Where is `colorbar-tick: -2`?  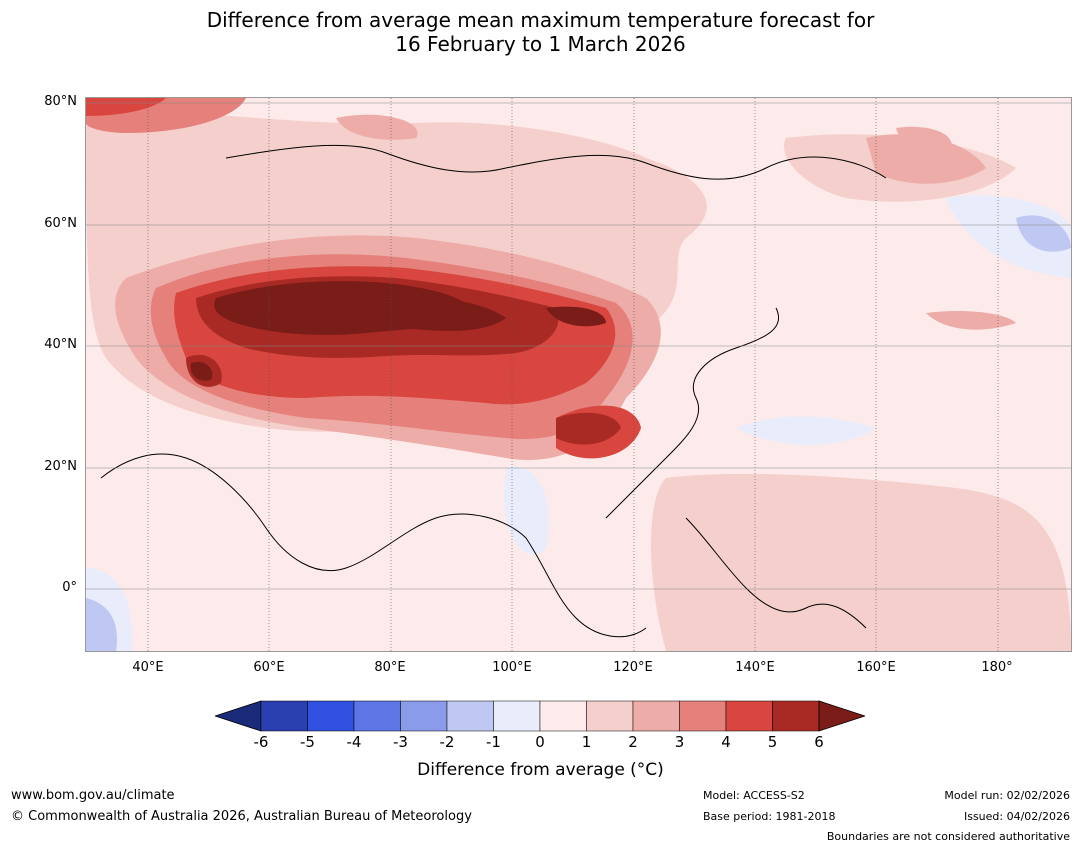
colorbar-tick: -2 is located at coordinates (447, 742).